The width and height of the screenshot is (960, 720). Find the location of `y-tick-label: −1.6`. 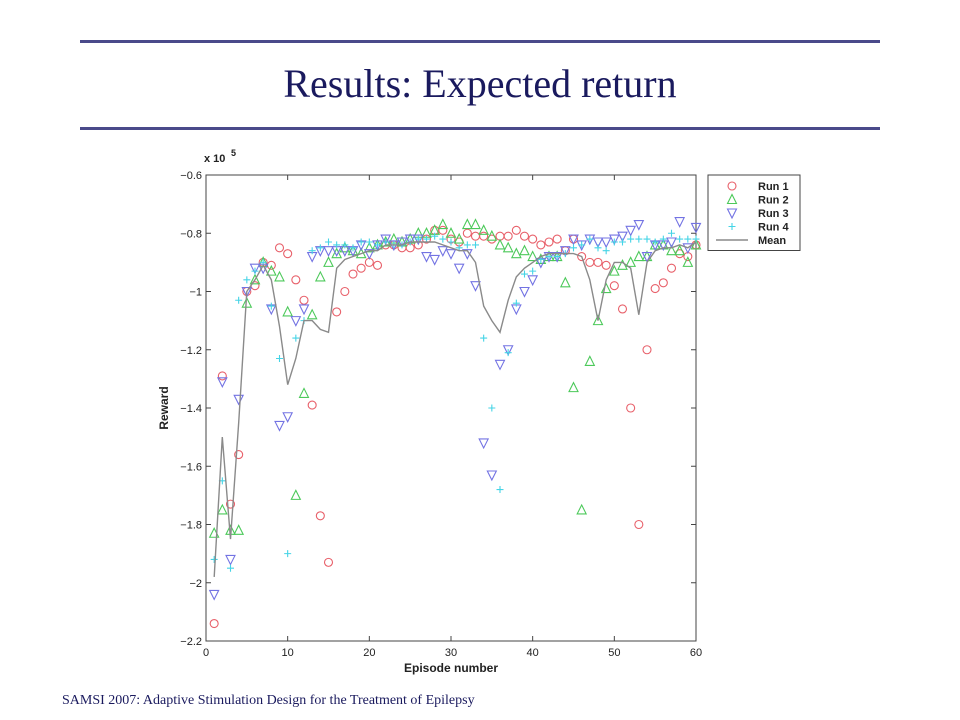

y-tick-label: −1.6 is located at coordinates (191, 467).